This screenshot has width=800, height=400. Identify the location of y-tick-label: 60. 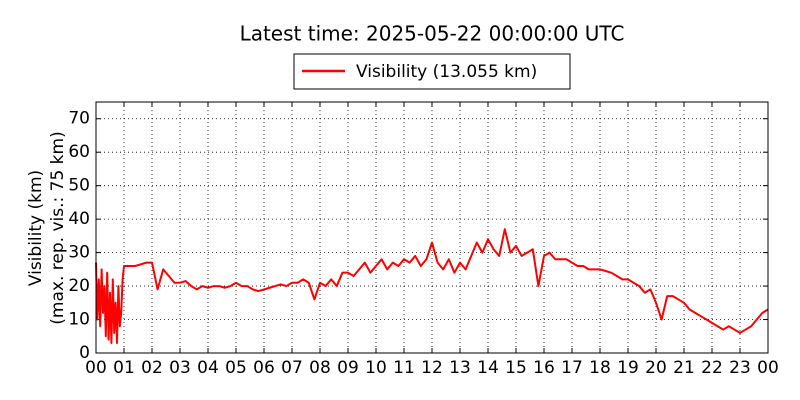
(79, 152).